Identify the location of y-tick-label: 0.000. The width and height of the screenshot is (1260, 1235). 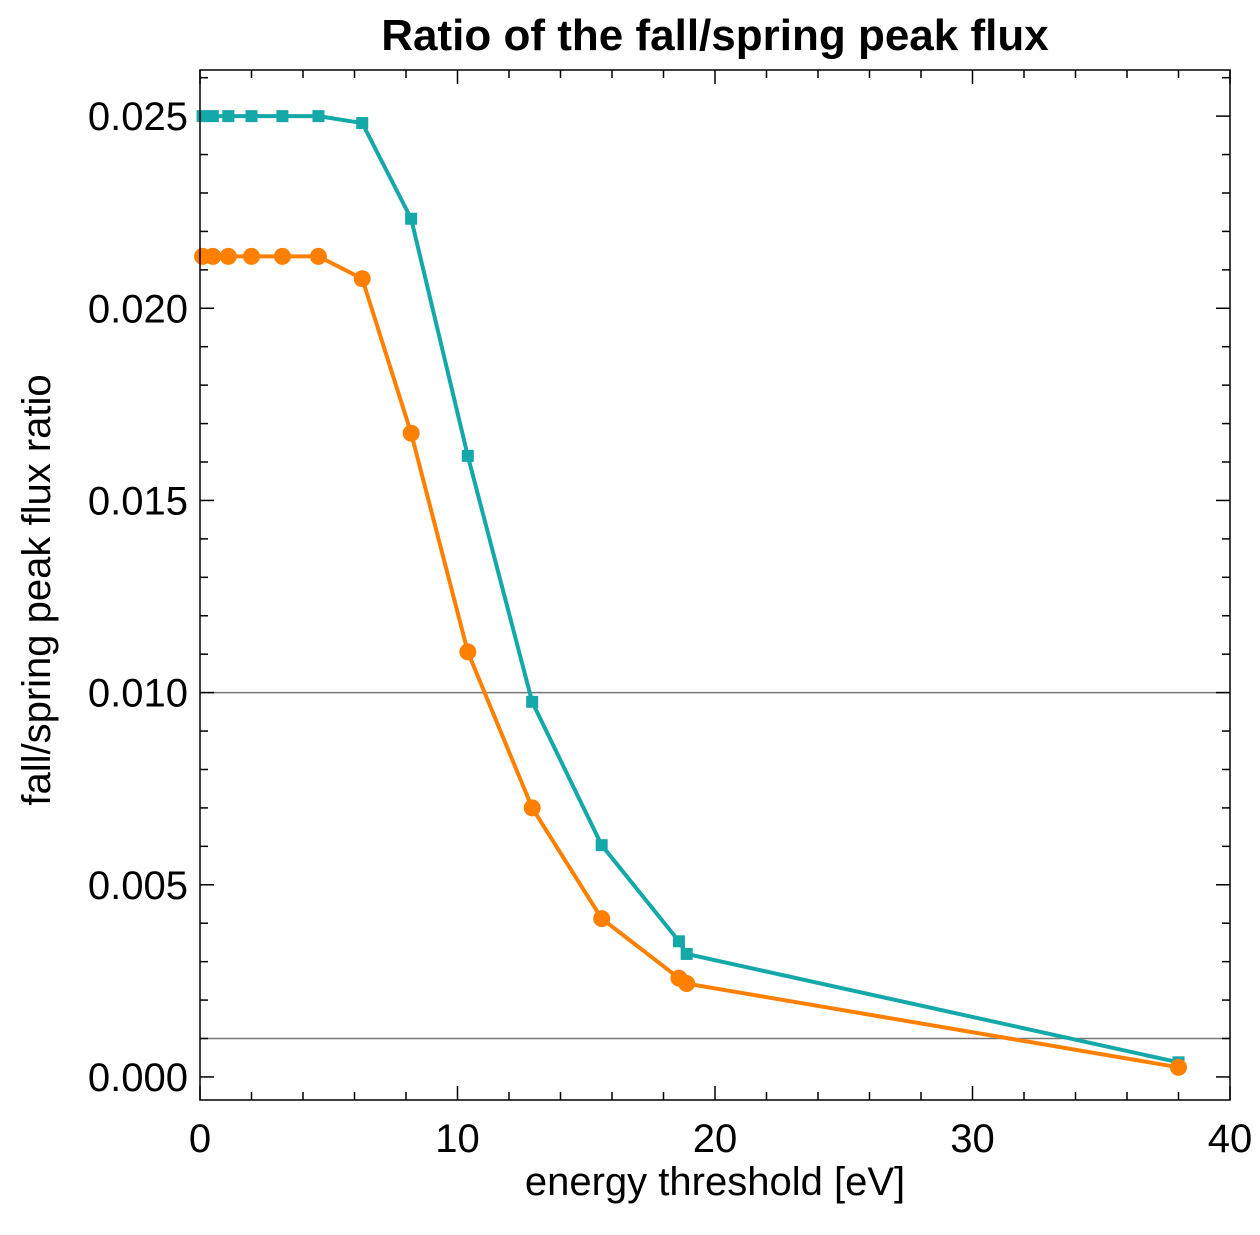
(138, 1078).